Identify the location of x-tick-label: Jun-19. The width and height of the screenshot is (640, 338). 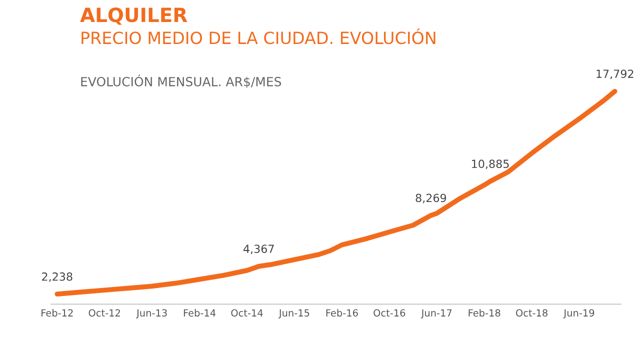
(578, 313).